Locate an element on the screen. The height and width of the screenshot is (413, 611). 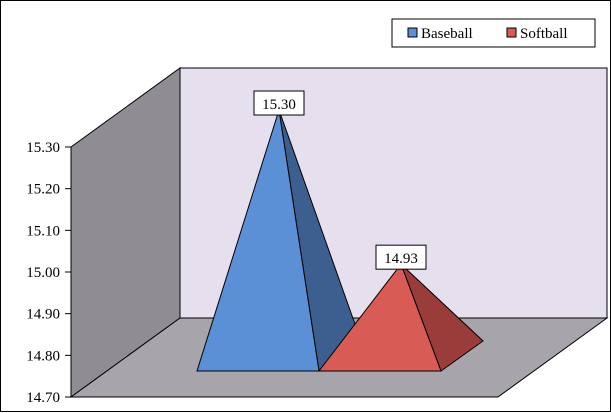
y-tick-label: 15.20 is located at coordinates (43, 190).